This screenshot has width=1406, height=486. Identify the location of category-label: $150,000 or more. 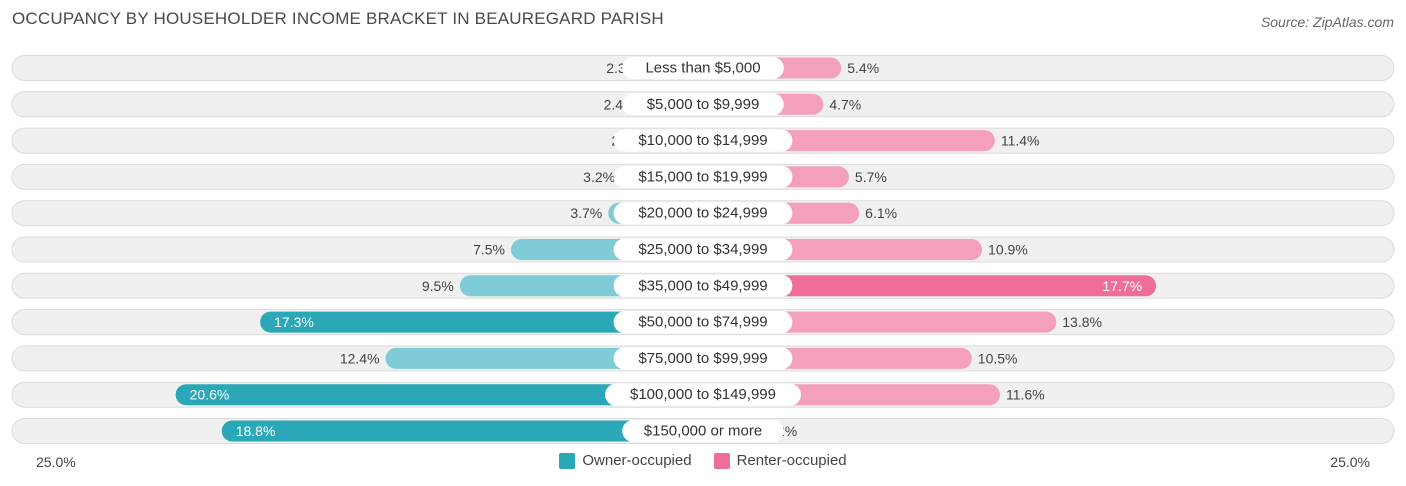
(703, 431).